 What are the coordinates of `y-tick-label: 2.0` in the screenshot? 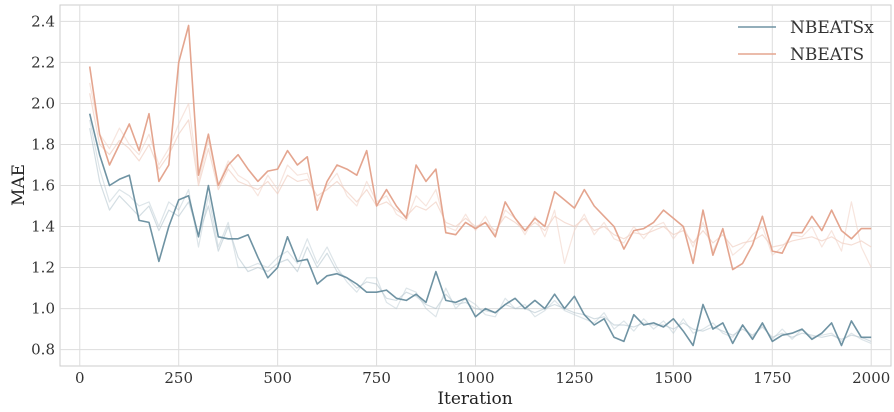 It's located at (43, 103).